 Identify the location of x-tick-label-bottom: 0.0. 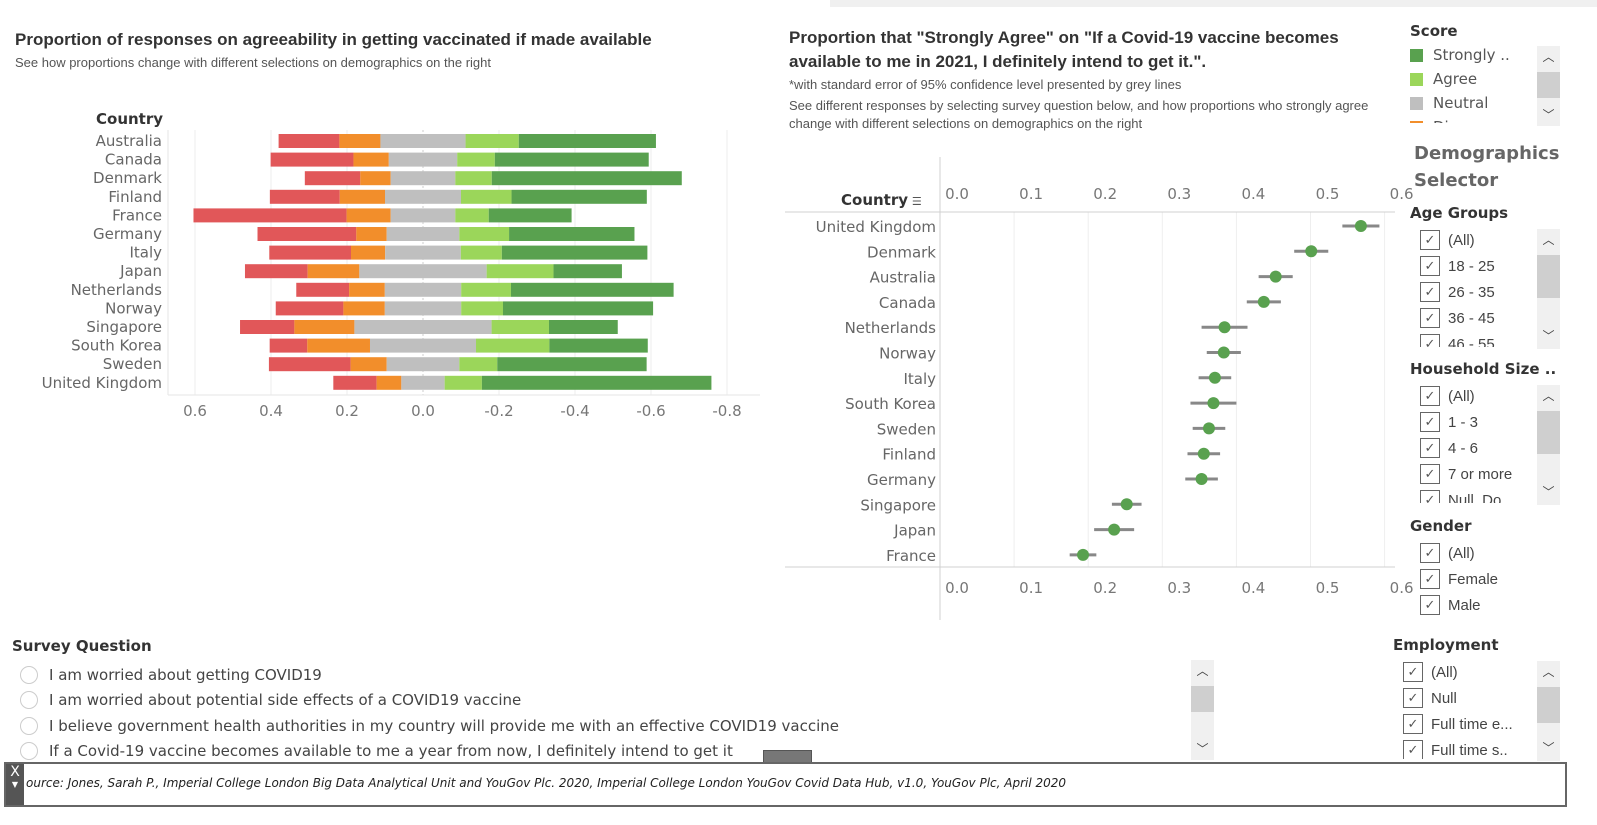
(957, 588).